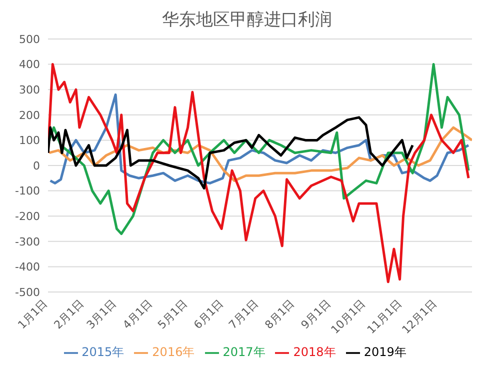 This screenshot has width=494, height=371. Describe the element at coordinates (101, 314) in the screenshot. I see `x-tick-label: 3月1日` at that location.